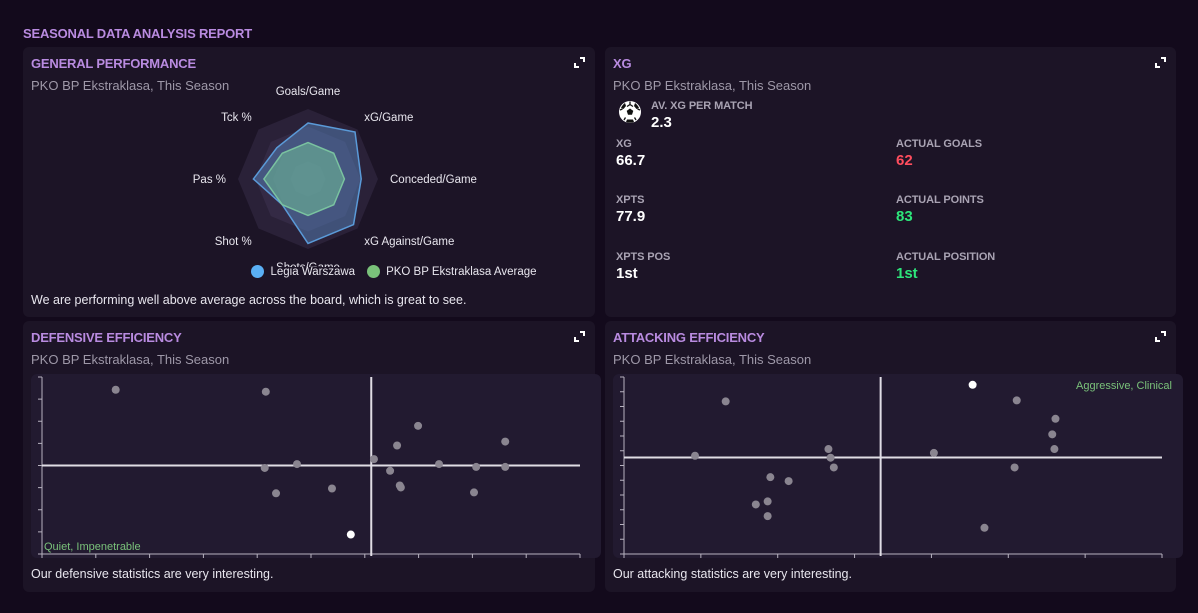  What do you see at coordinates (409, 242) in the screenshot?
I see `radar-axis-label: xG Against/Game` at bounding box center [409, 242].